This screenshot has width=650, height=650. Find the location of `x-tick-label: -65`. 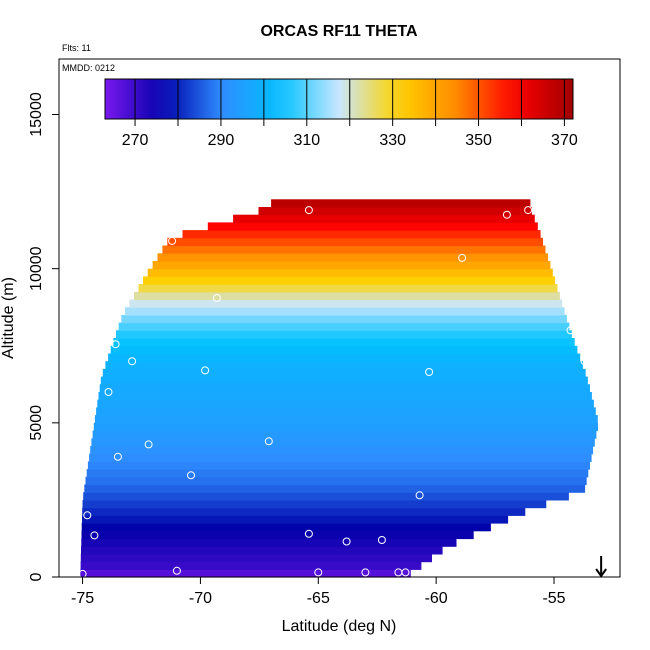

x-tick-label: -65 is located at coordinates (318, 598).